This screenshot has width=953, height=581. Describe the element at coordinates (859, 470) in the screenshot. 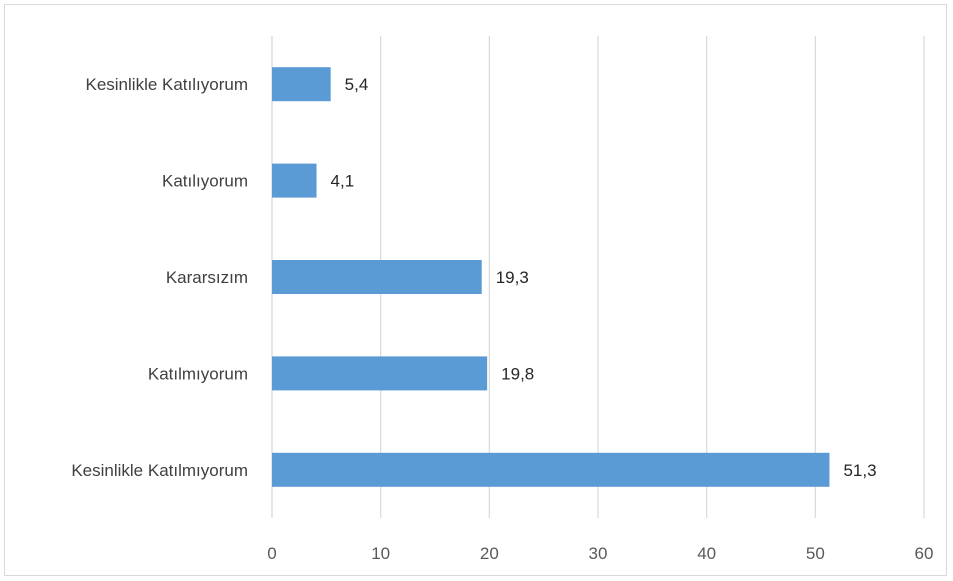

I see `data-label: 51,3` at that location.